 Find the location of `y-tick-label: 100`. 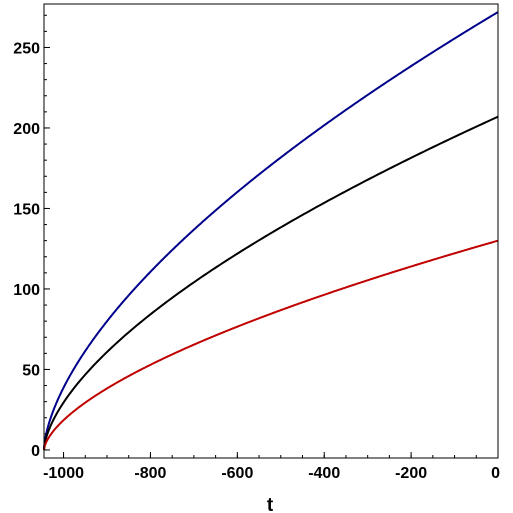

y-tick-label: 100 is located at coordinates (26, 290).